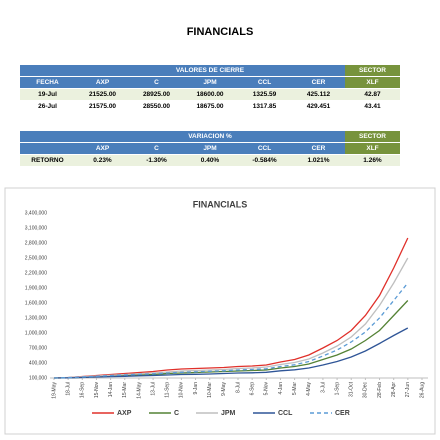  What do you see at coordinates (47, 82) in the screenshot?
I see `column-header: FECHA` at bounding box center [47, 82].